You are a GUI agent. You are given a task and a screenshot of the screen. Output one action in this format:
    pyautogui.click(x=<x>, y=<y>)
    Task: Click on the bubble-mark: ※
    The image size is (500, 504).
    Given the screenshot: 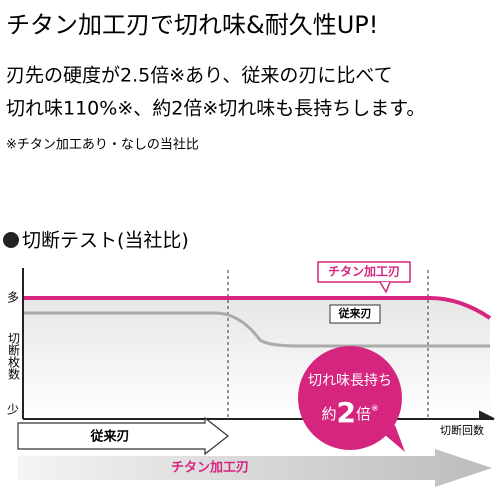 What is the action you would take?
    pyautogui.click(x=375, y=409)
    